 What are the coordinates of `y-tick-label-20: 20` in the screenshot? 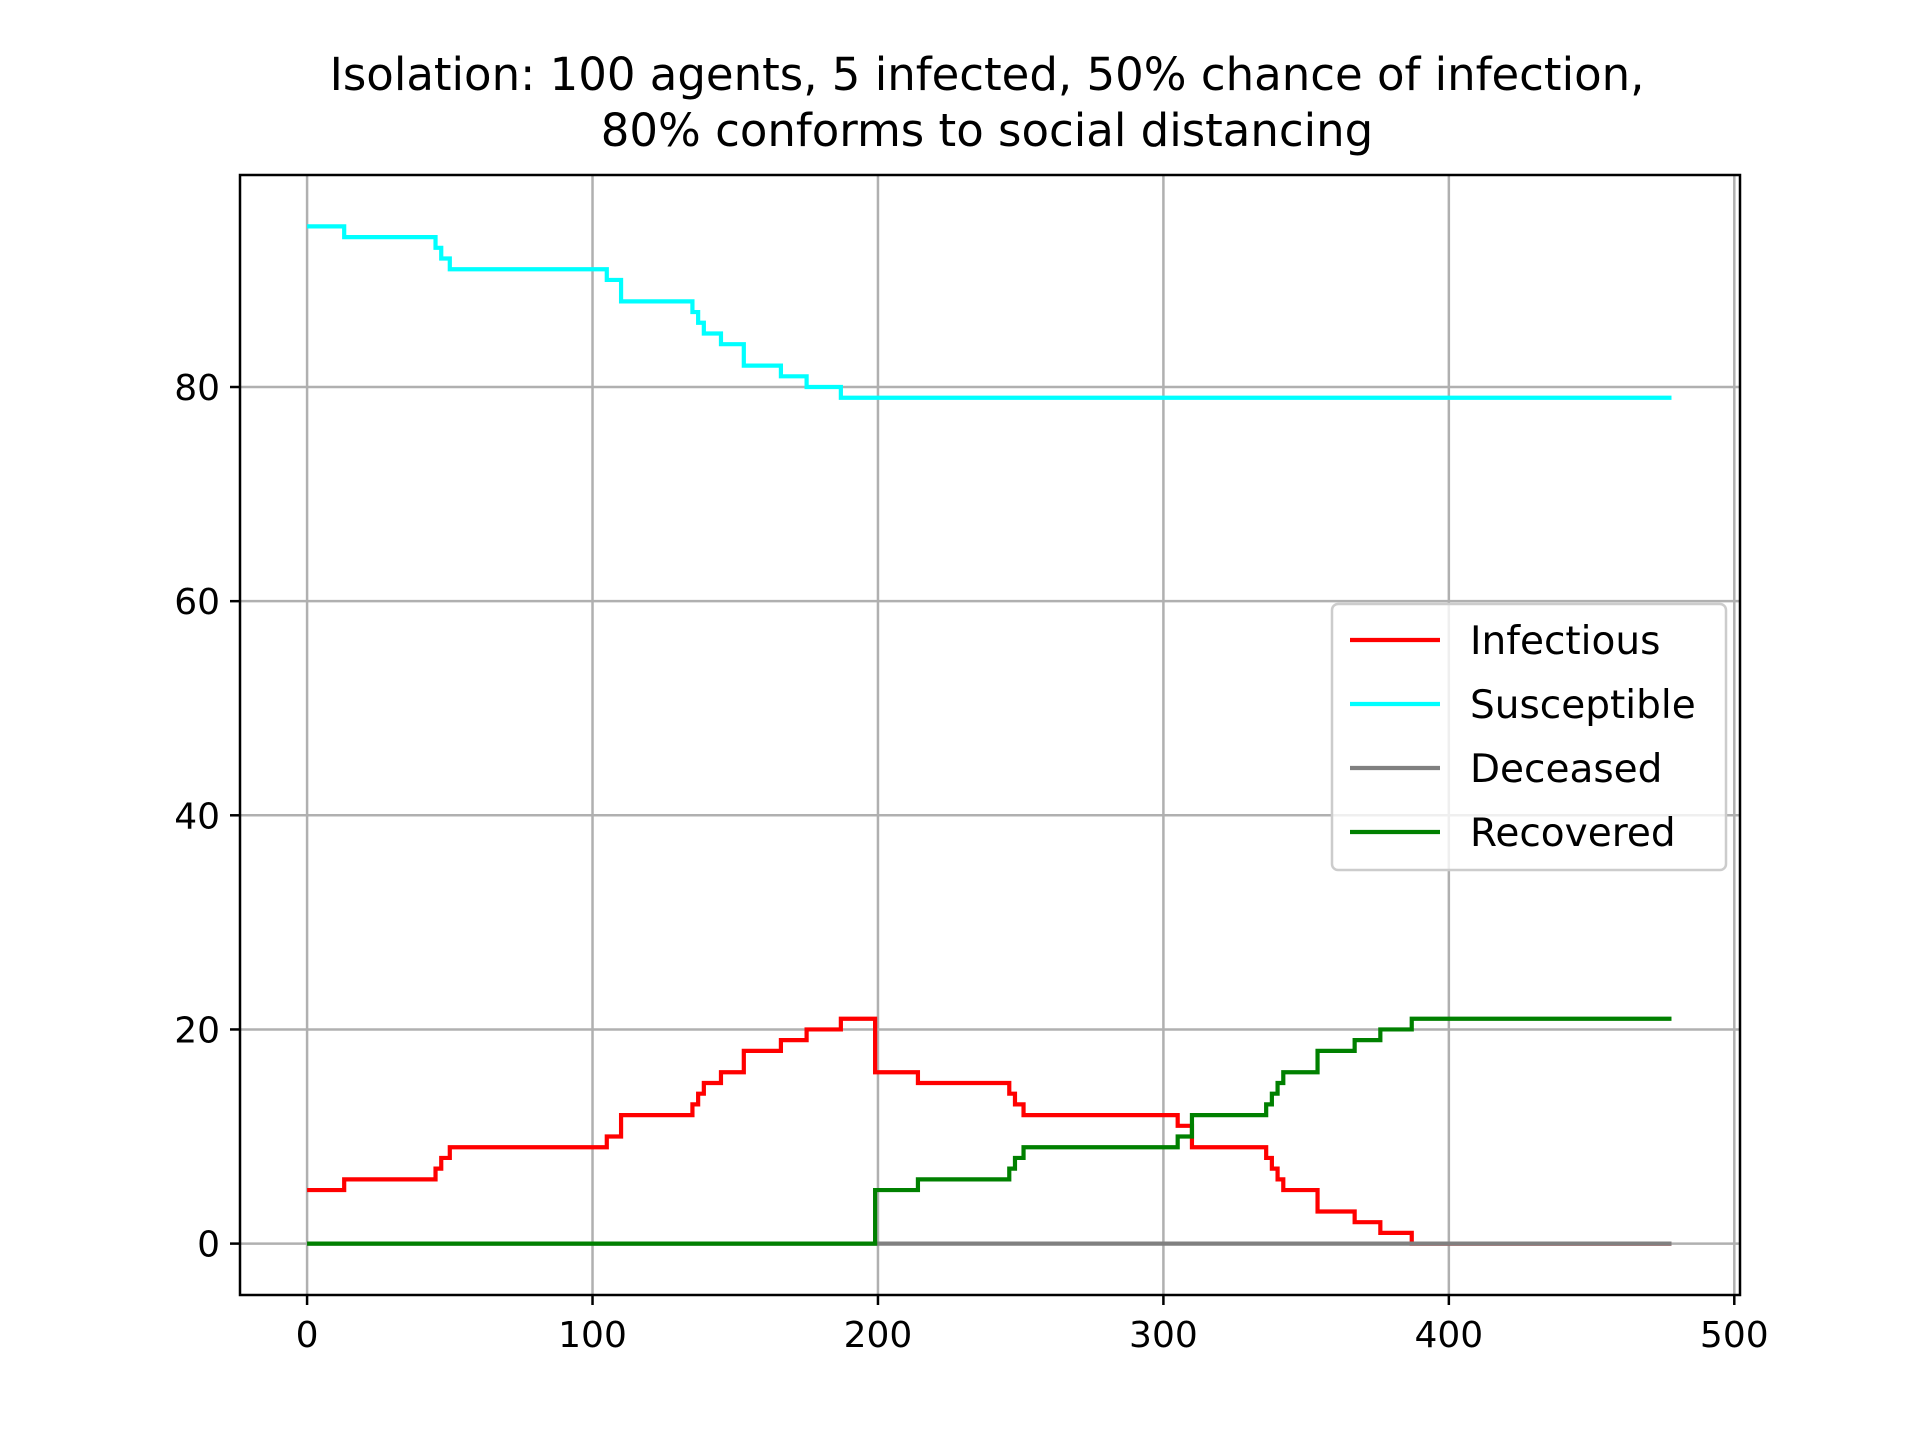 It's located at (197, 1030).